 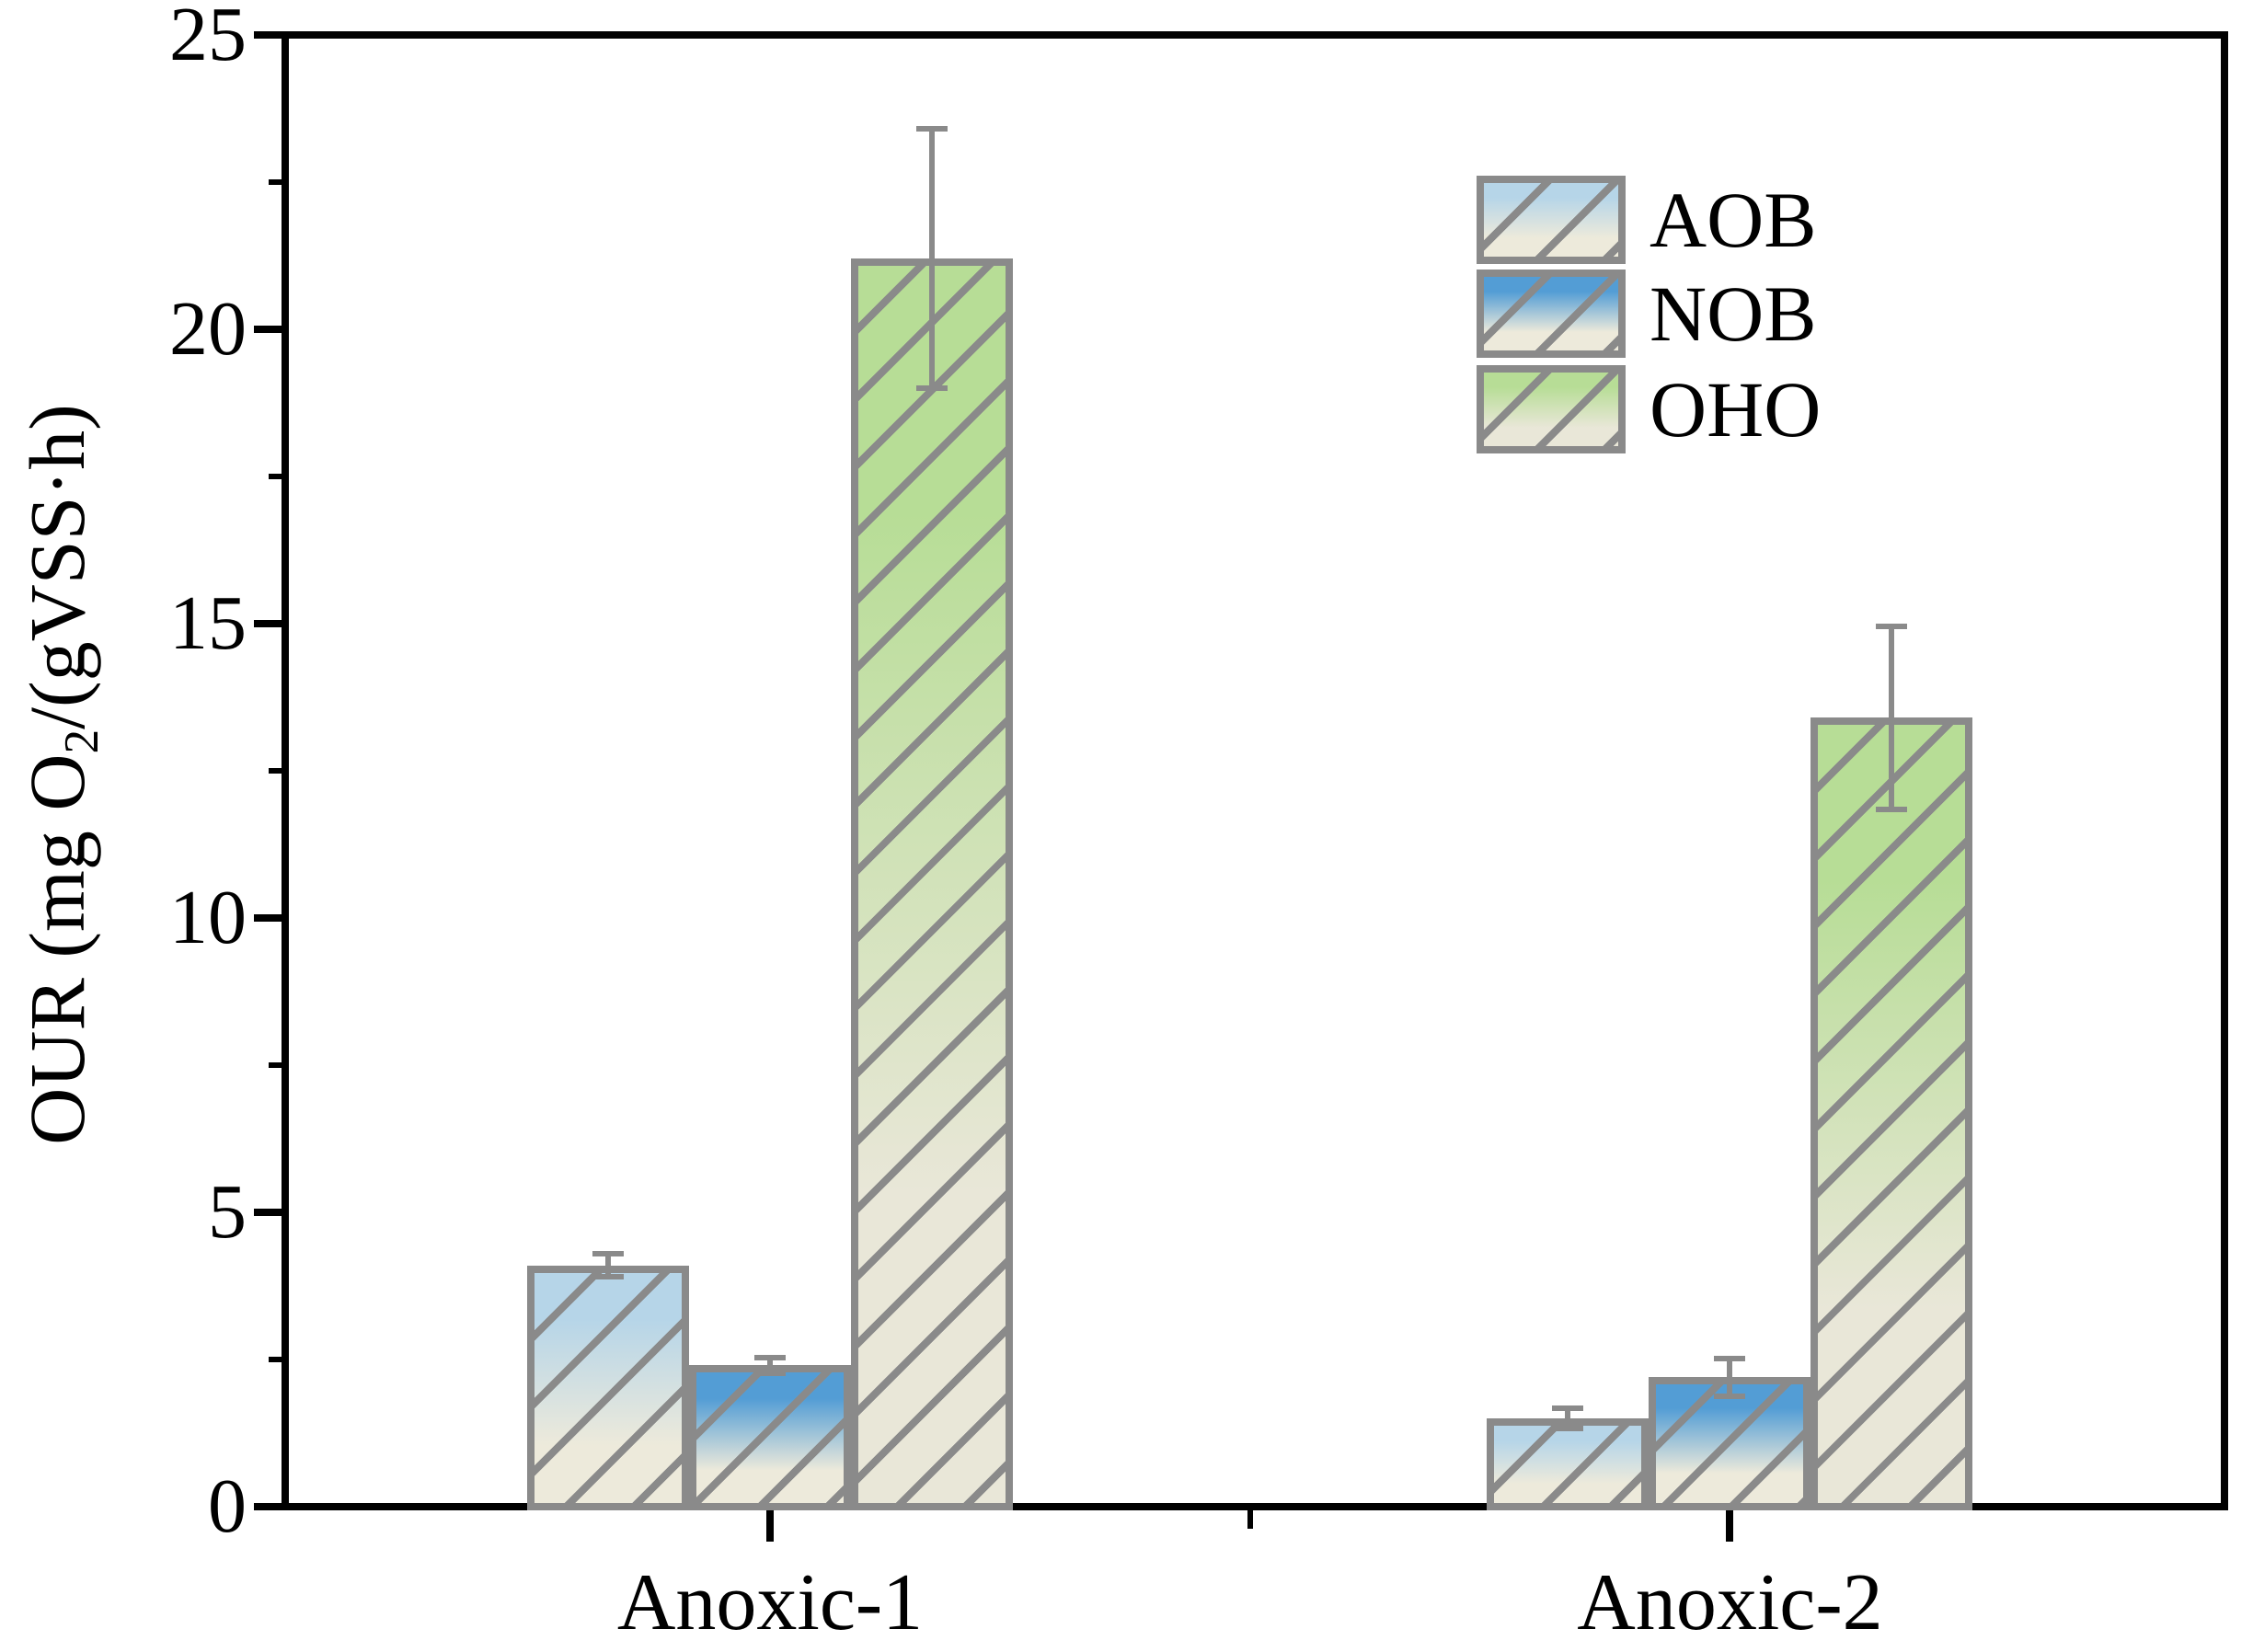 What do you see at coordinates (208, 623) in the screenshot?
I see `y-axis-tick-label: 15` at bounding box center [208, 623].